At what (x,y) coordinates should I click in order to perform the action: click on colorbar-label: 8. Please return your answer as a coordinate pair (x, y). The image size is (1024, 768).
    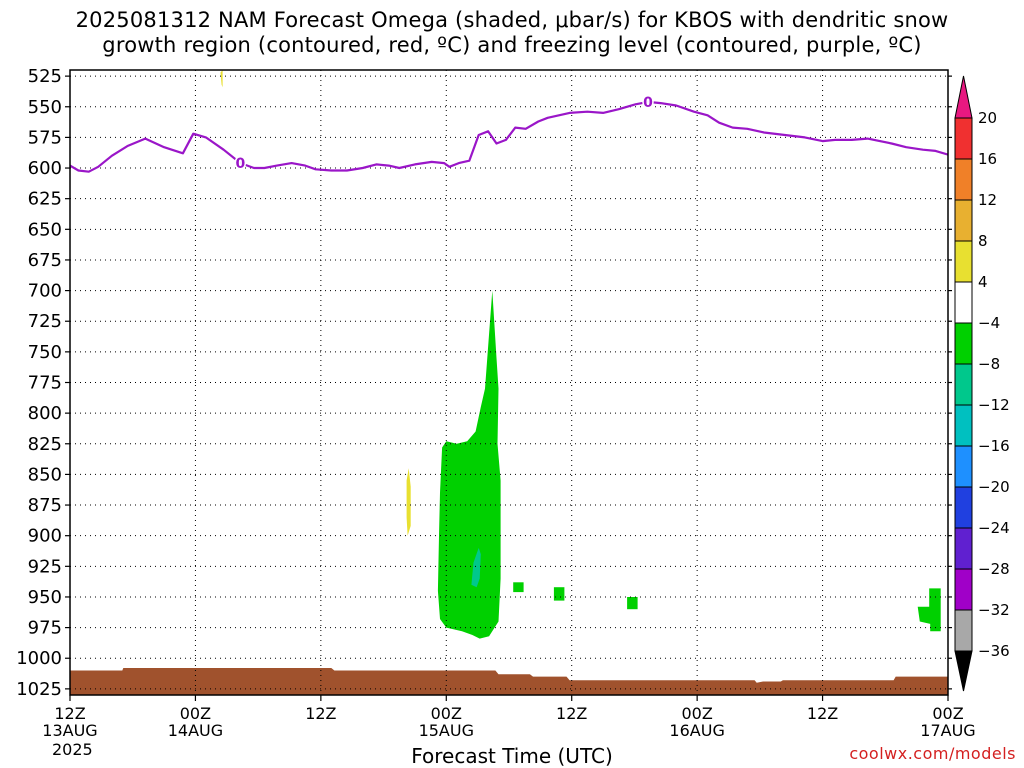
    Looking at the image, I should click on (983, 241).